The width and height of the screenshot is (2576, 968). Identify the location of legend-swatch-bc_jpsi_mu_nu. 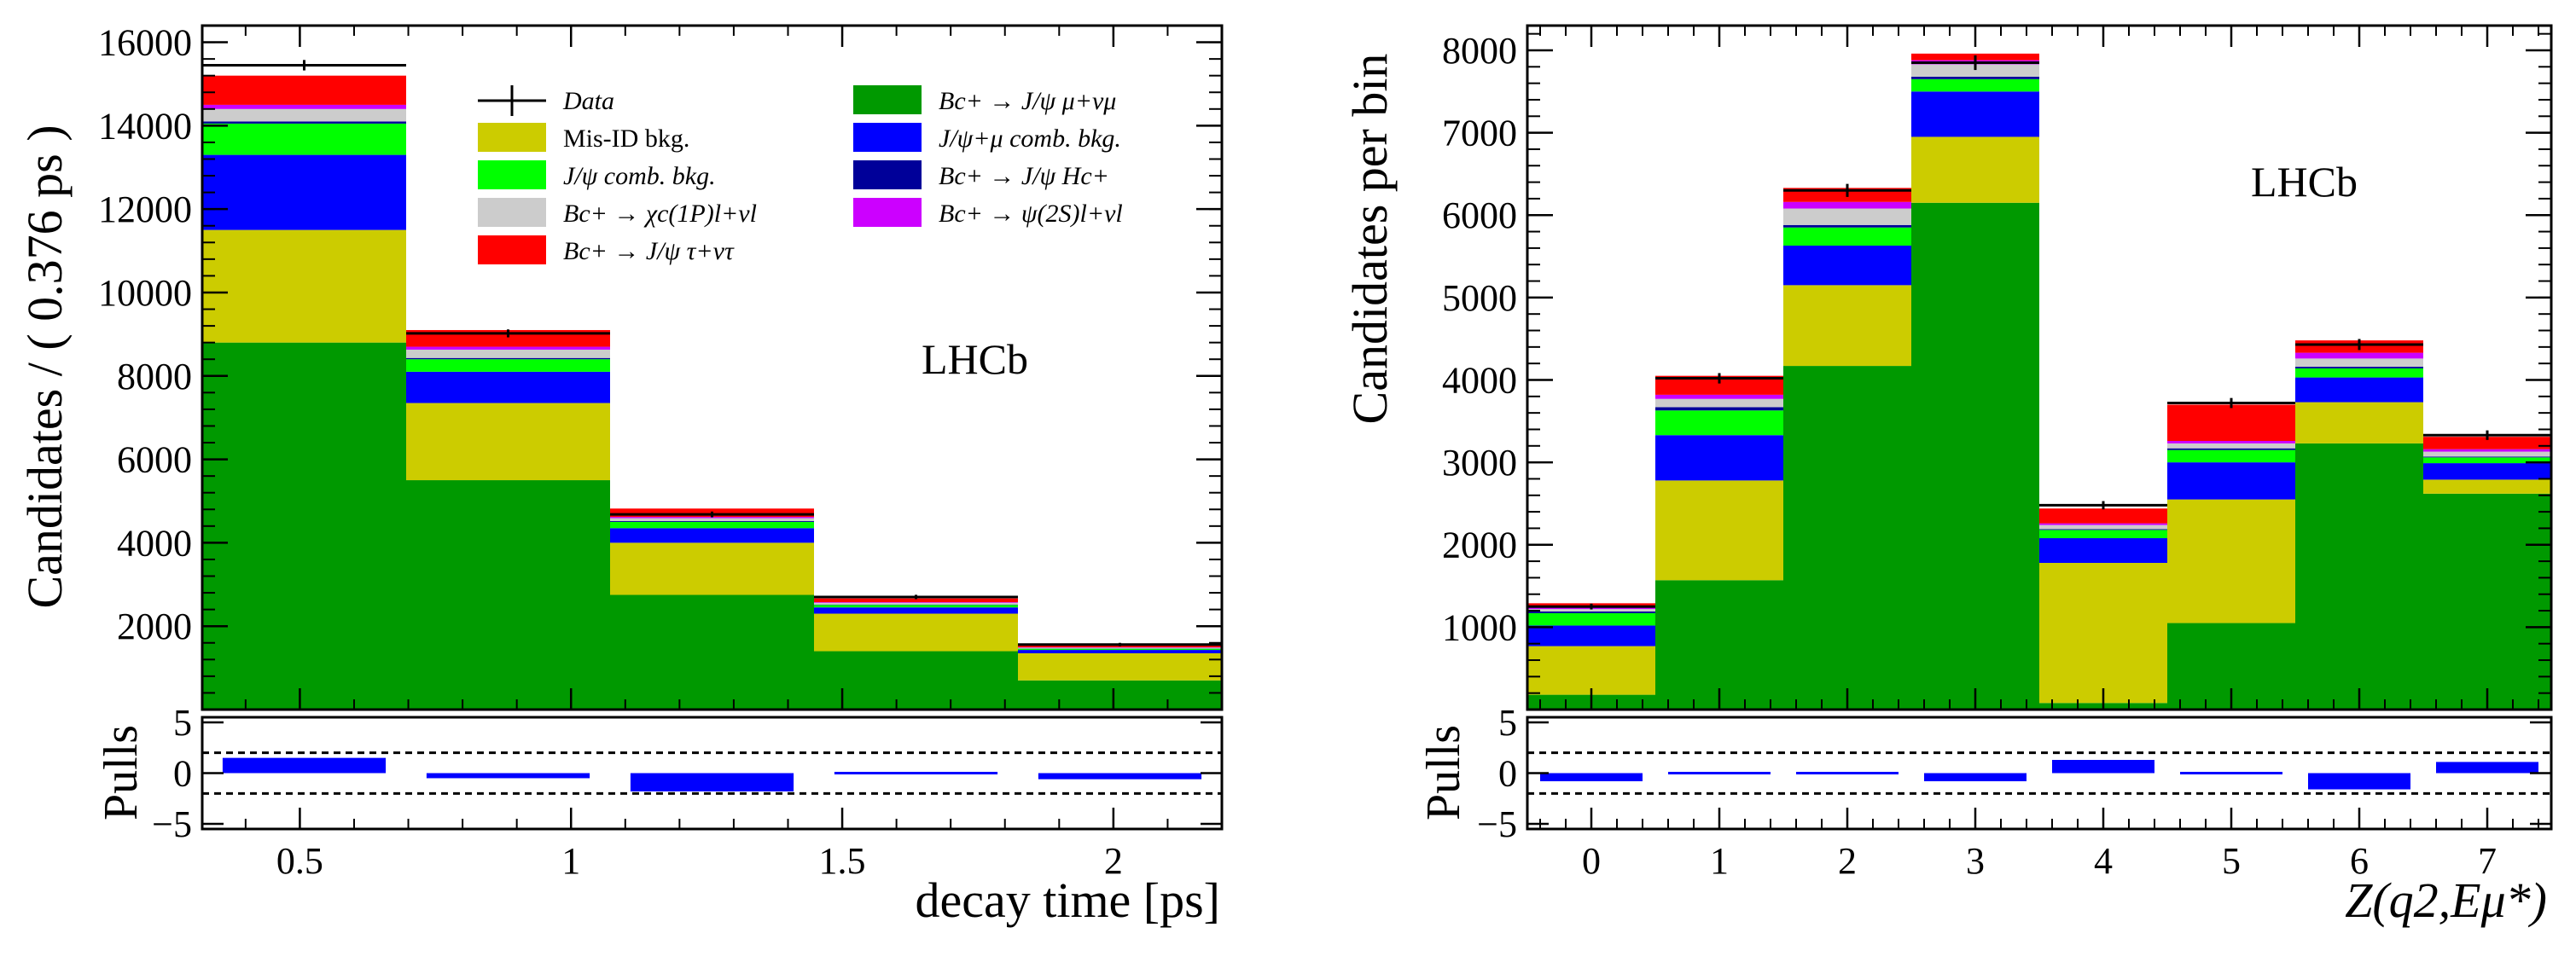
(887, 99).